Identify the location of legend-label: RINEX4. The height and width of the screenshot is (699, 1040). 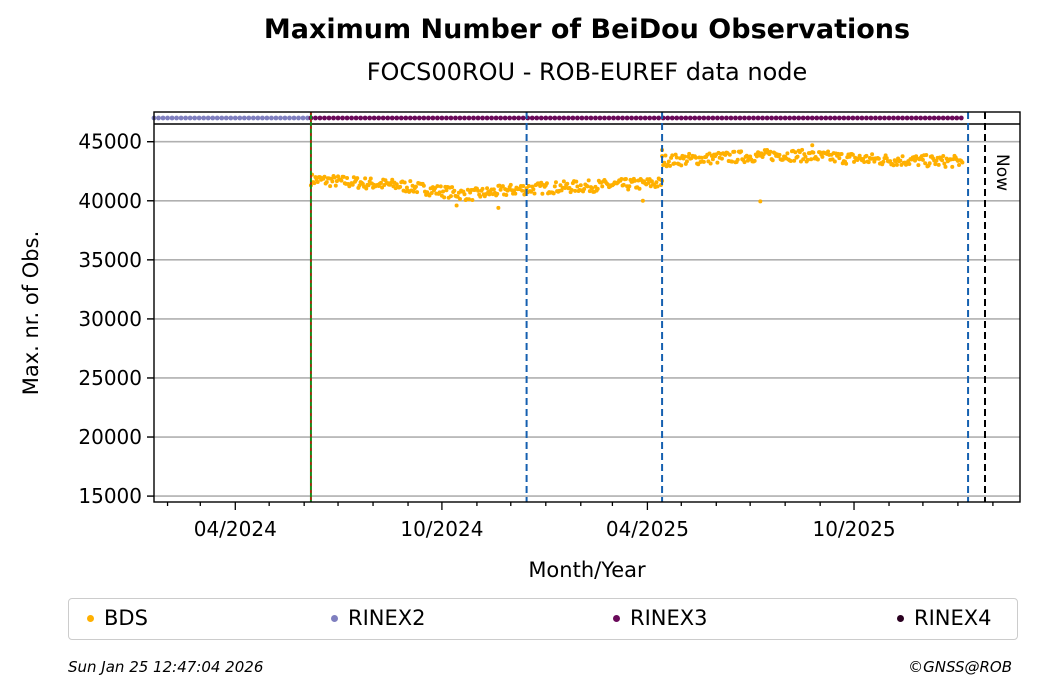
(953, 618).